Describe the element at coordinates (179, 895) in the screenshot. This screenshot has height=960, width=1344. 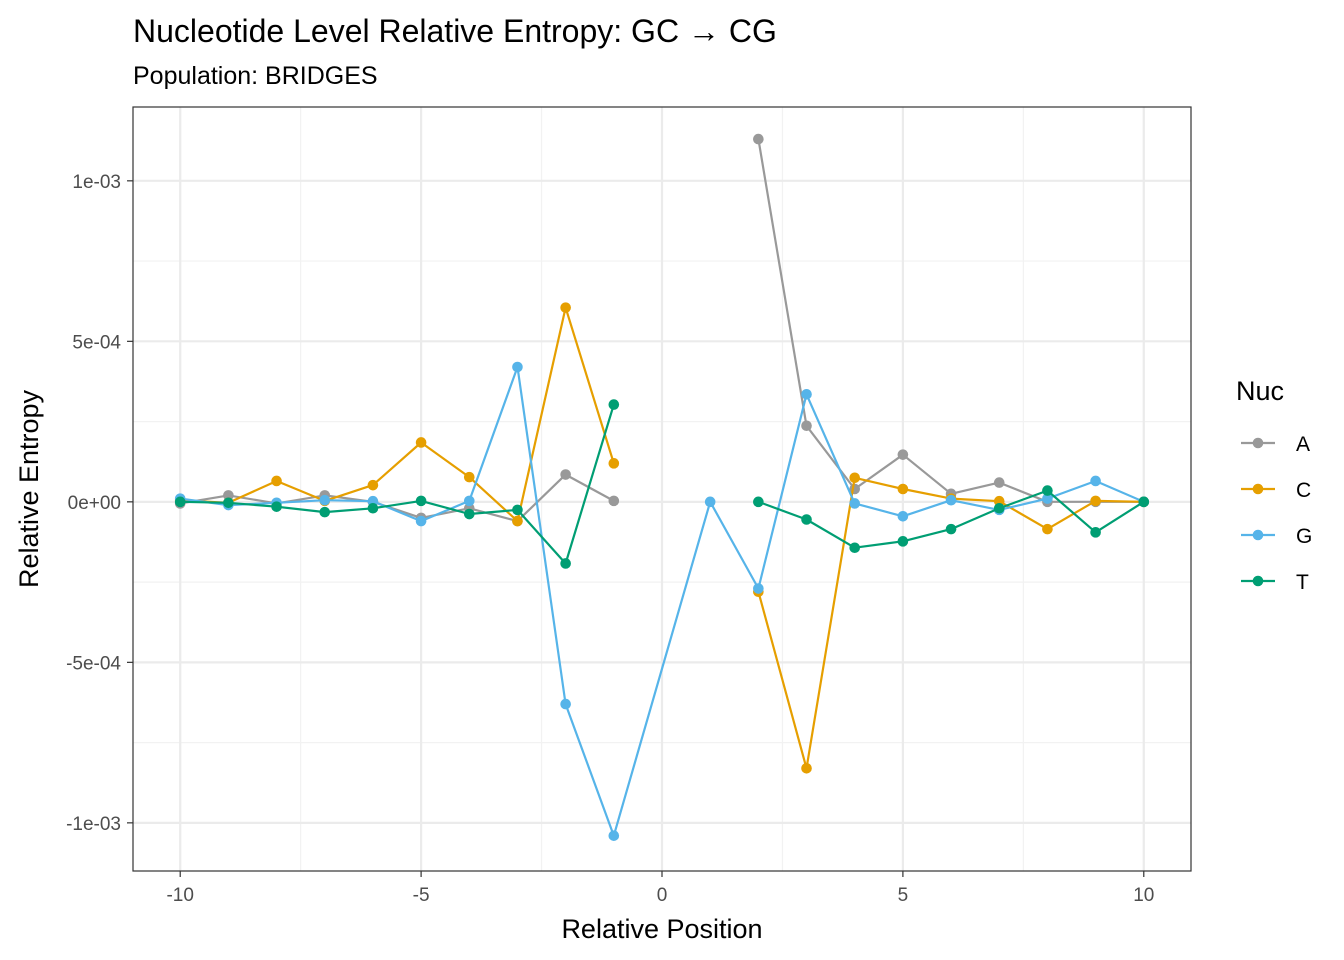
I see `x-tick-label: -10` at that location.